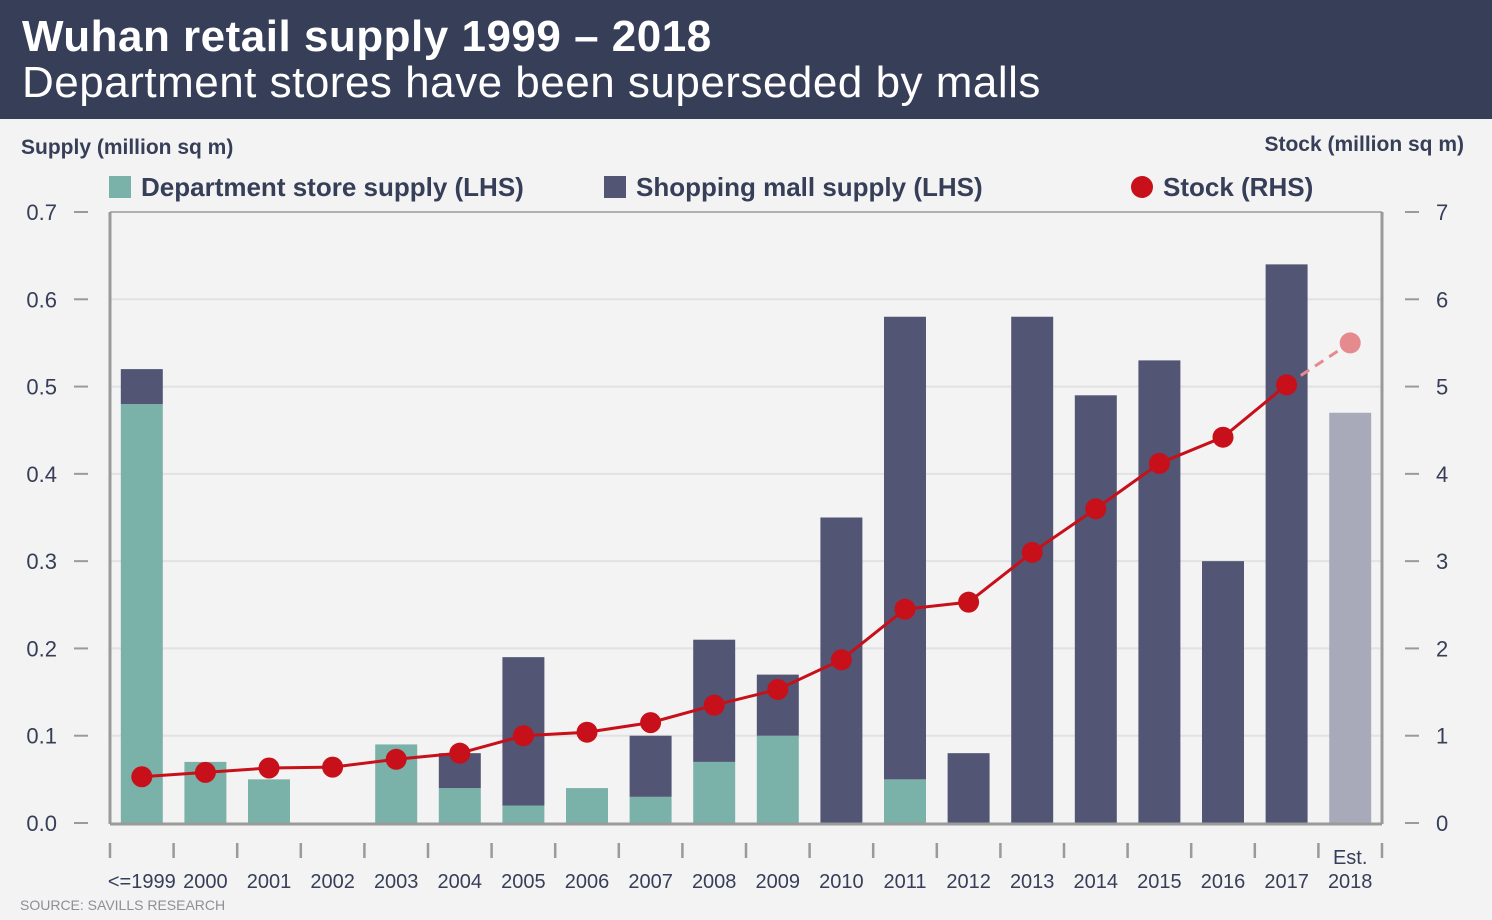 The height and width of the screenshot is (920, 1492). What do you see at coordinates (1032, 569) in the screenshot?
I see `bar-mall-2013` at bounding box center [1032, 569].